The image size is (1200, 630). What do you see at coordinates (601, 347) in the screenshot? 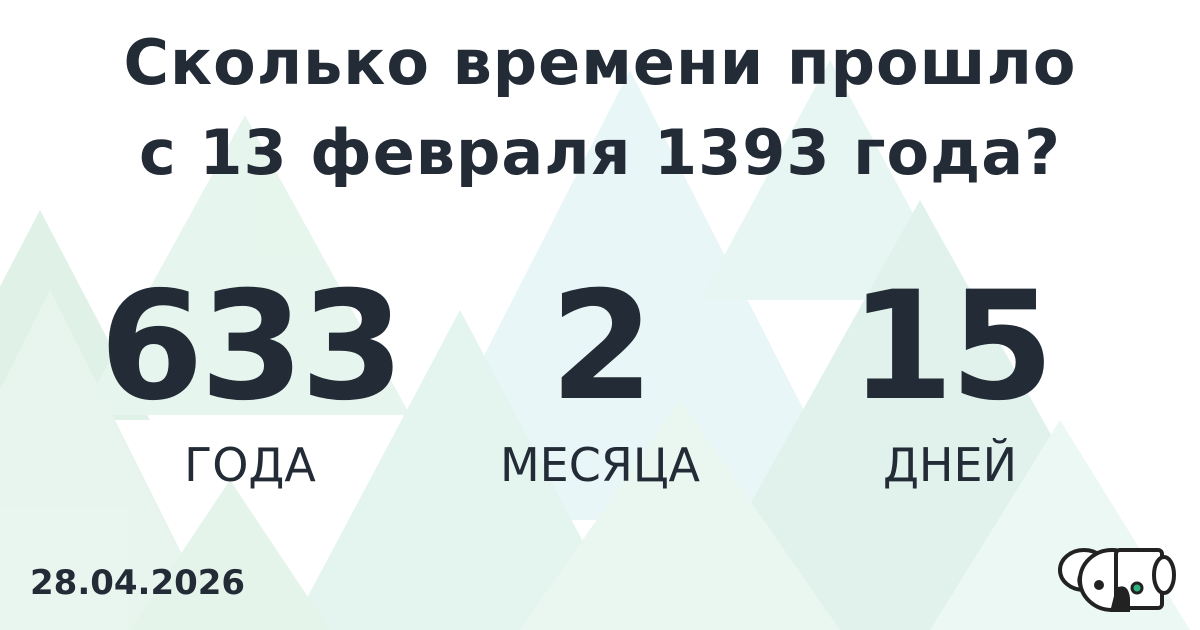
I see `months-value: 2` at bounding box center [601, 347].